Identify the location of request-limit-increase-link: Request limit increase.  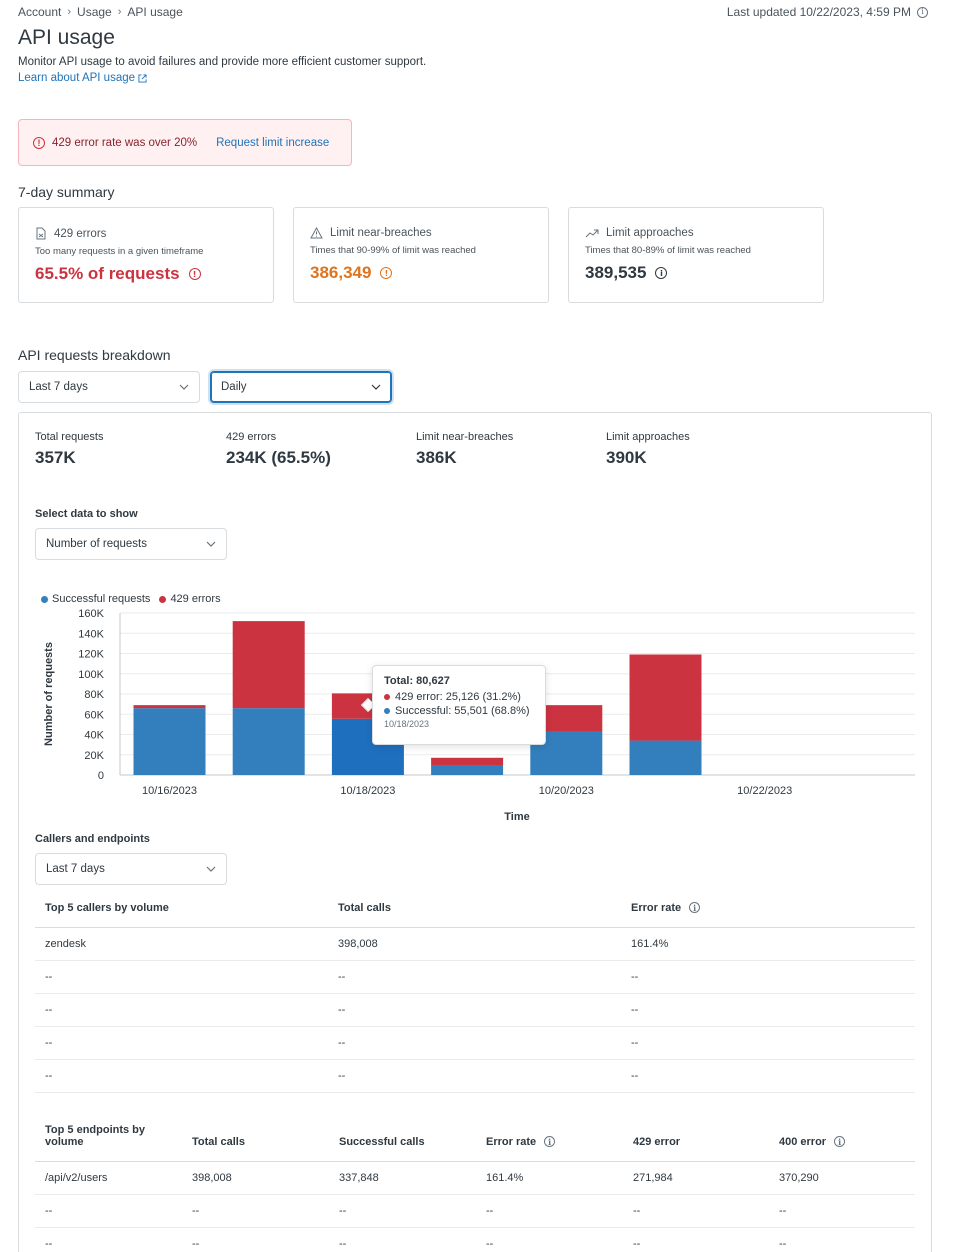
(273, 142).